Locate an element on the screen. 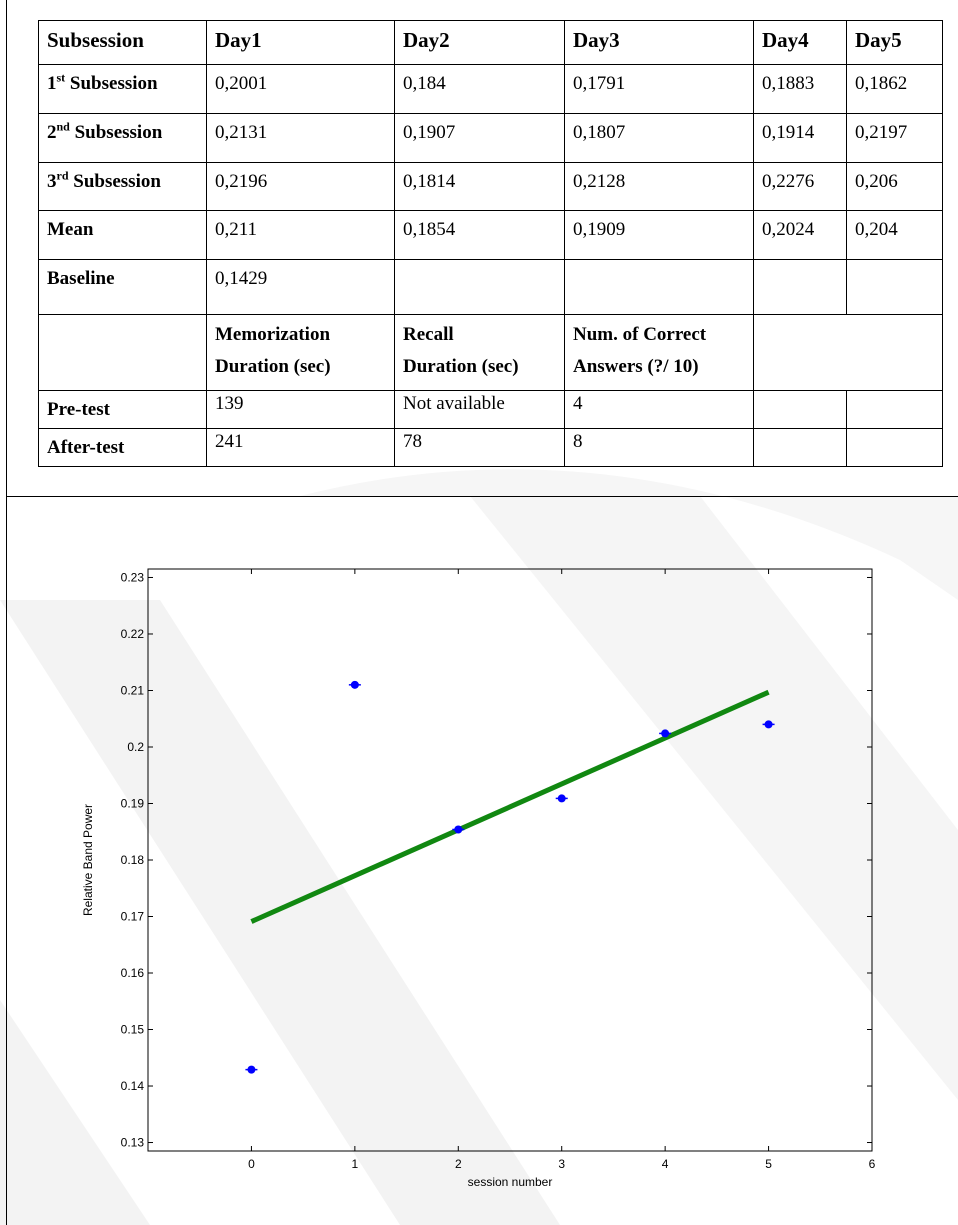  x-tick-label: 0 is located at coordinates (251, 1164).